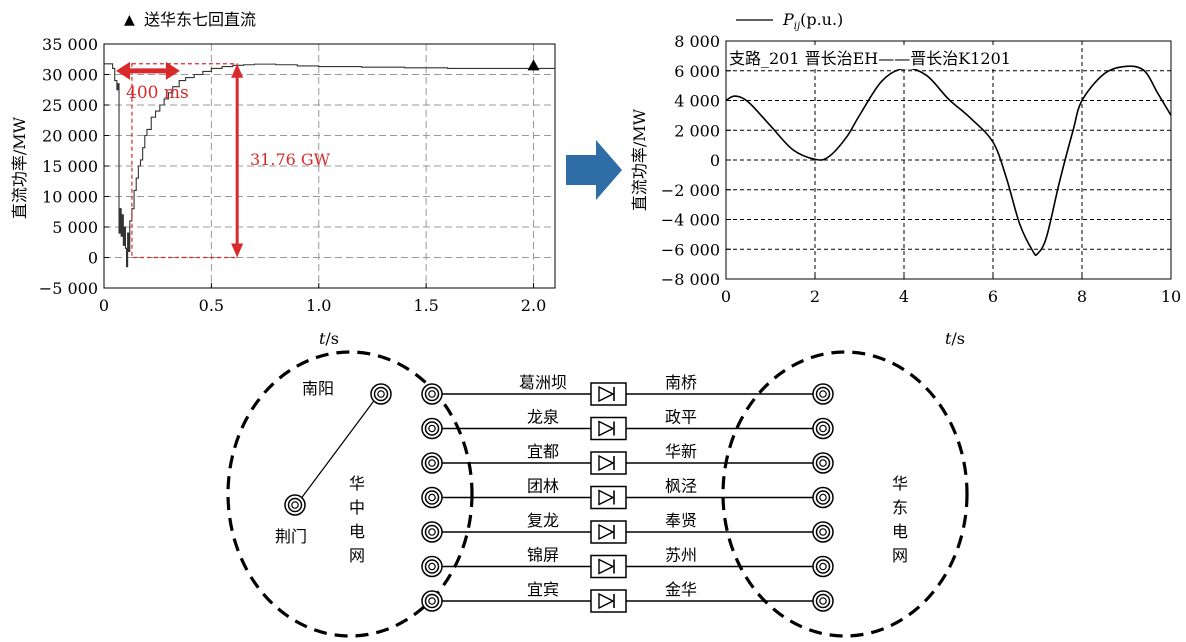 The width and height of the screenshot is (1186, 642). Describe the element at coordinates (543, 486) in the screenshot. I see `sending-station-label: 团林` at that location.